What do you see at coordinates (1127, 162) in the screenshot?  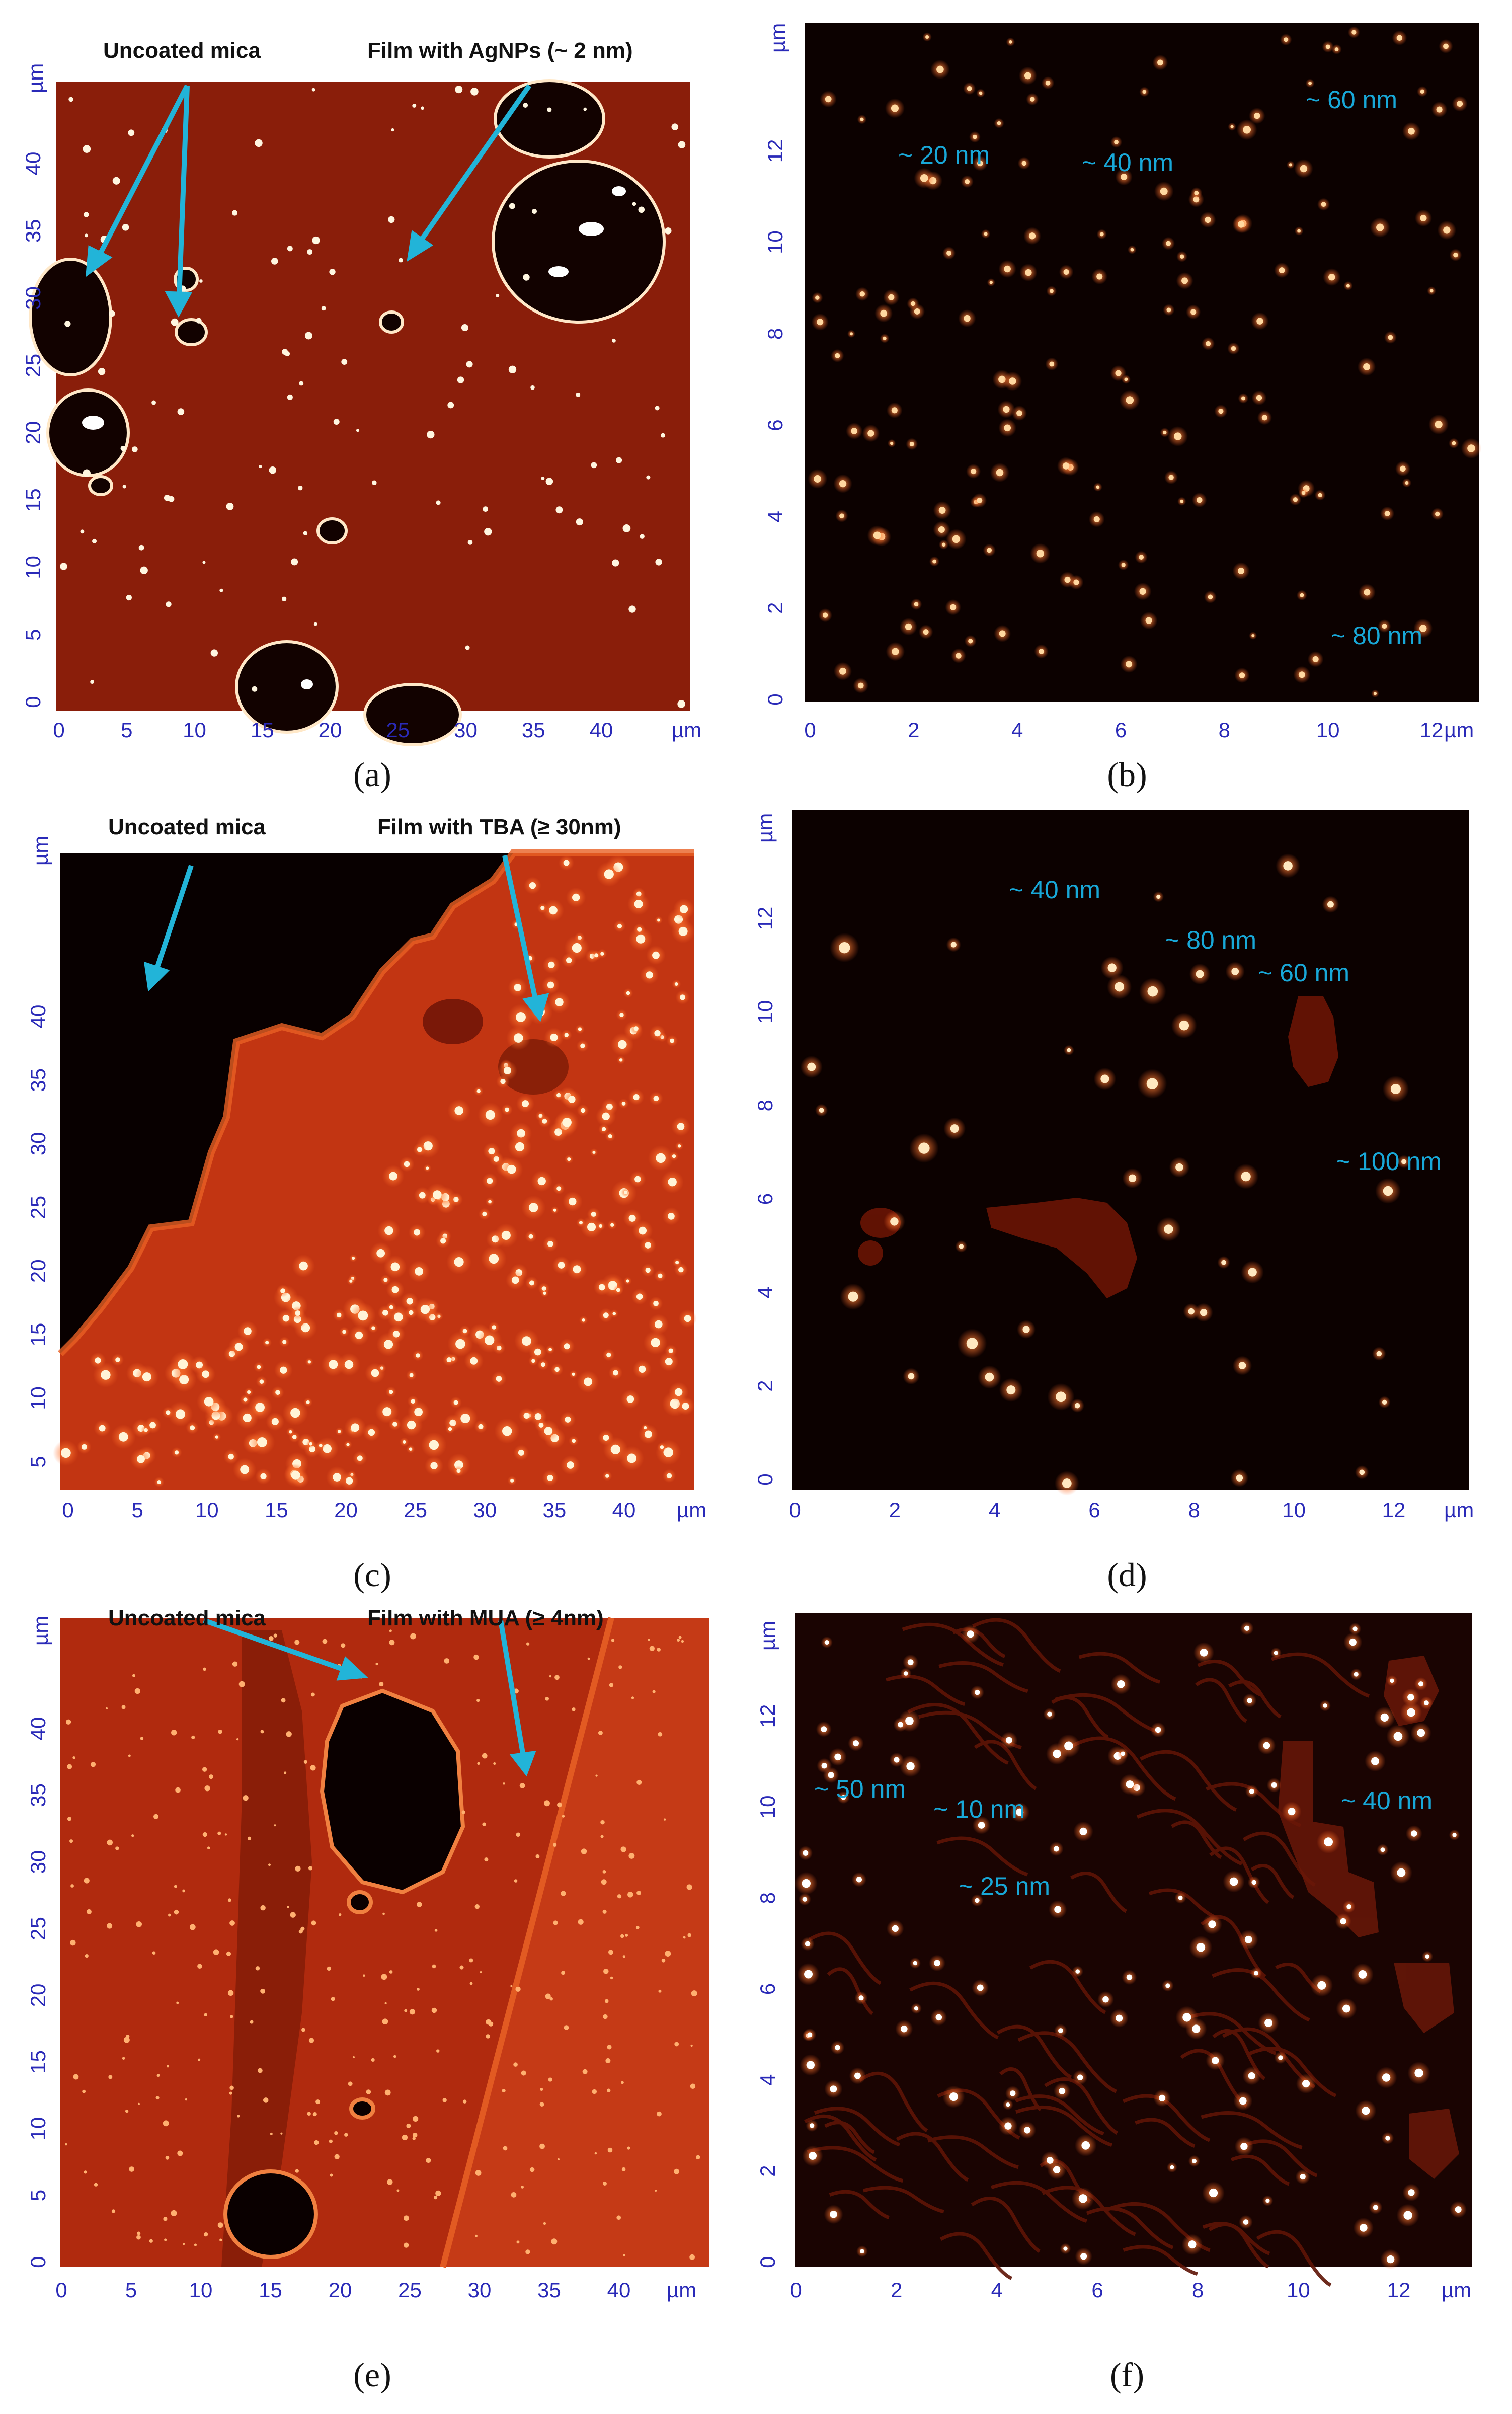 I see `size-label-b-2: ~ 40 nm` at bounding box center [1127, 162].